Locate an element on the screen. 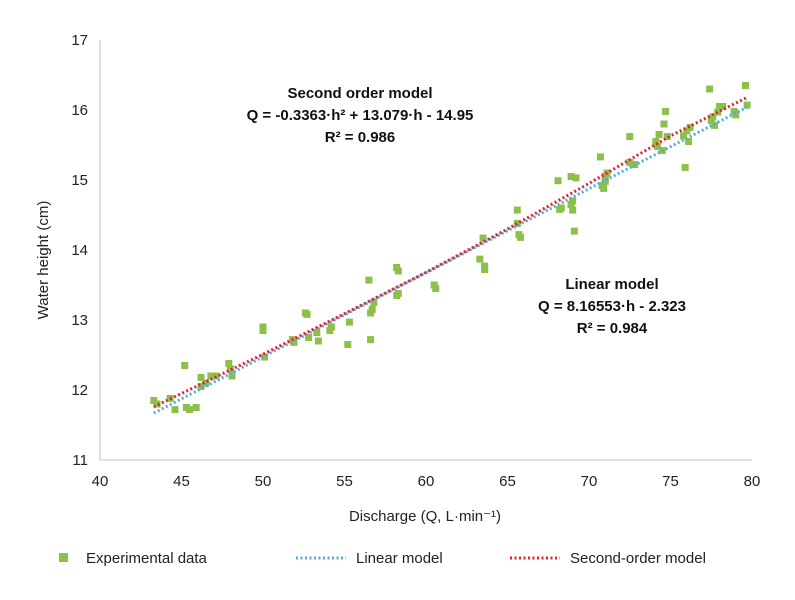 The width and height of the screenshot is (795, 600). legend-item-second-order-model: Second-order model is located at coordinates (608, 558).